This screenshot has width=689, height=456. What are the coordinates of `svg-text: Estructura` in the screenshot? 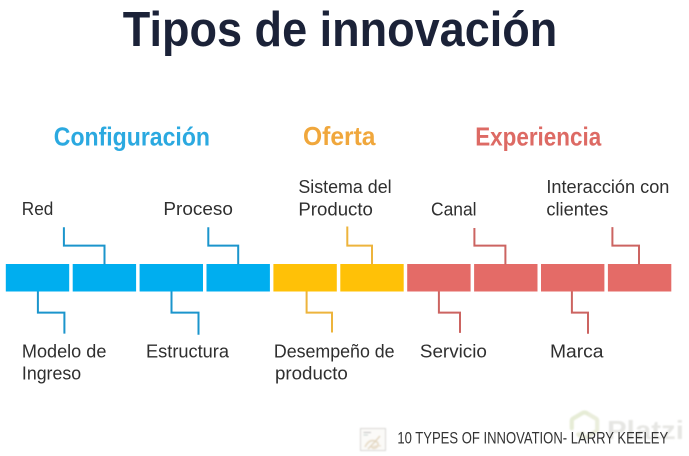 It's located at (188, 351).